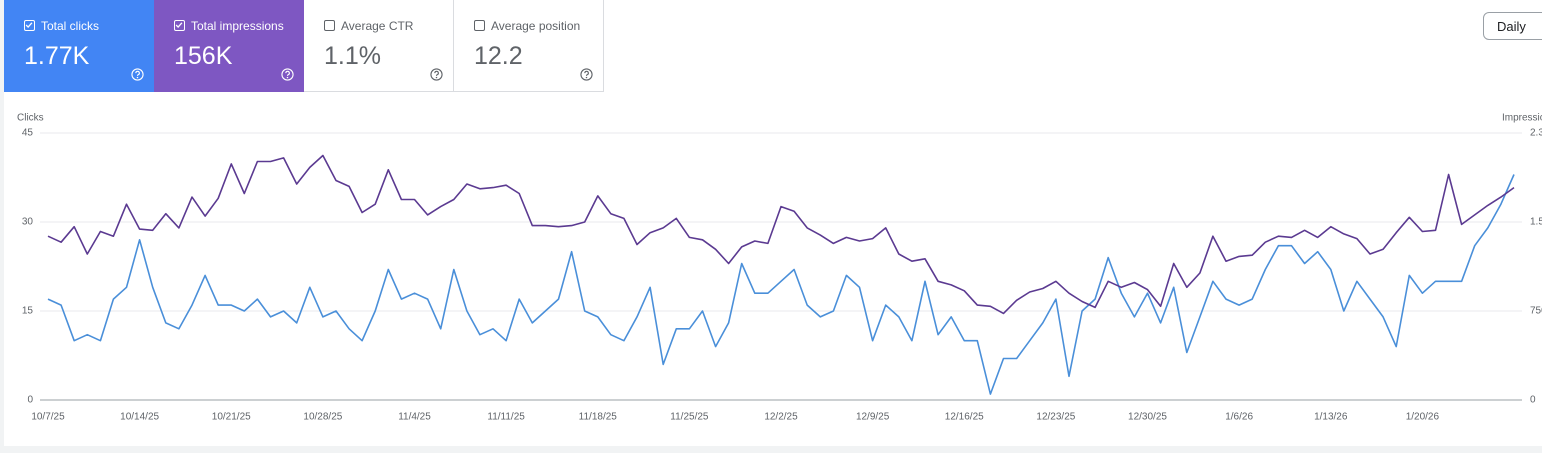 Image resolution: width=1542 pixels, height=453 pixels. Describe the element at coordinates (237, 26) in the screenshot. I see `metric-label: Total impressions` at that location.